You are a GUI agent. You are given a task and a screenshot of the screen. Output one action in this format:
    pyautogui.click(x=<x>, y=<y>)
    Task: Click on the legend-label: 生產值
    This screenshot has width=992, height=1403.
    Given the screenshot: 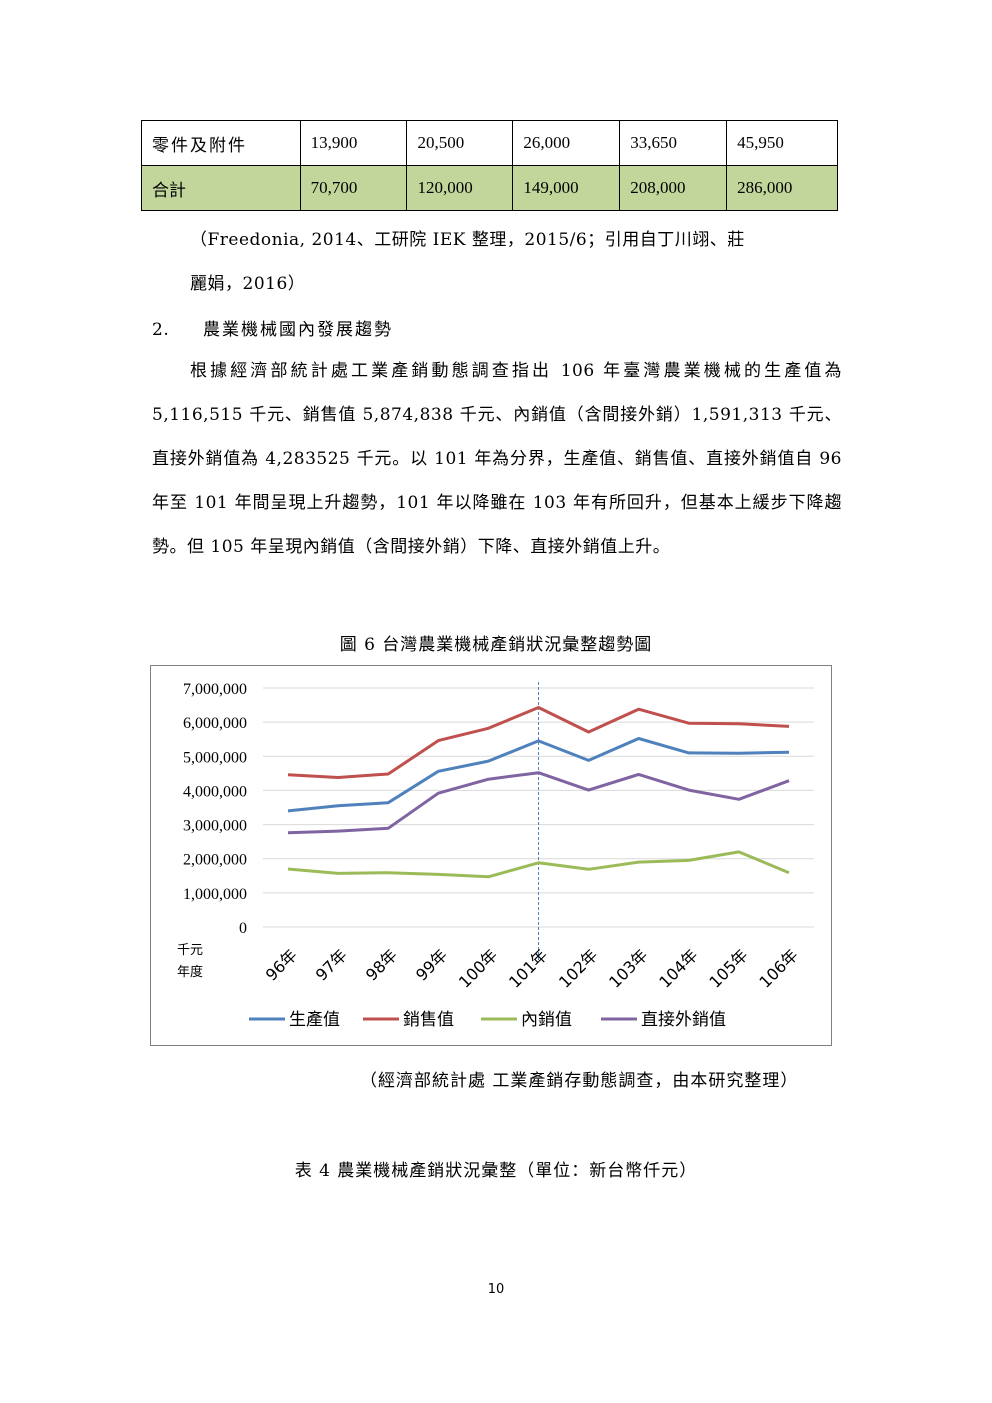 What is the action you would take?
    pyautogui.click(x=314, y=1020)
    